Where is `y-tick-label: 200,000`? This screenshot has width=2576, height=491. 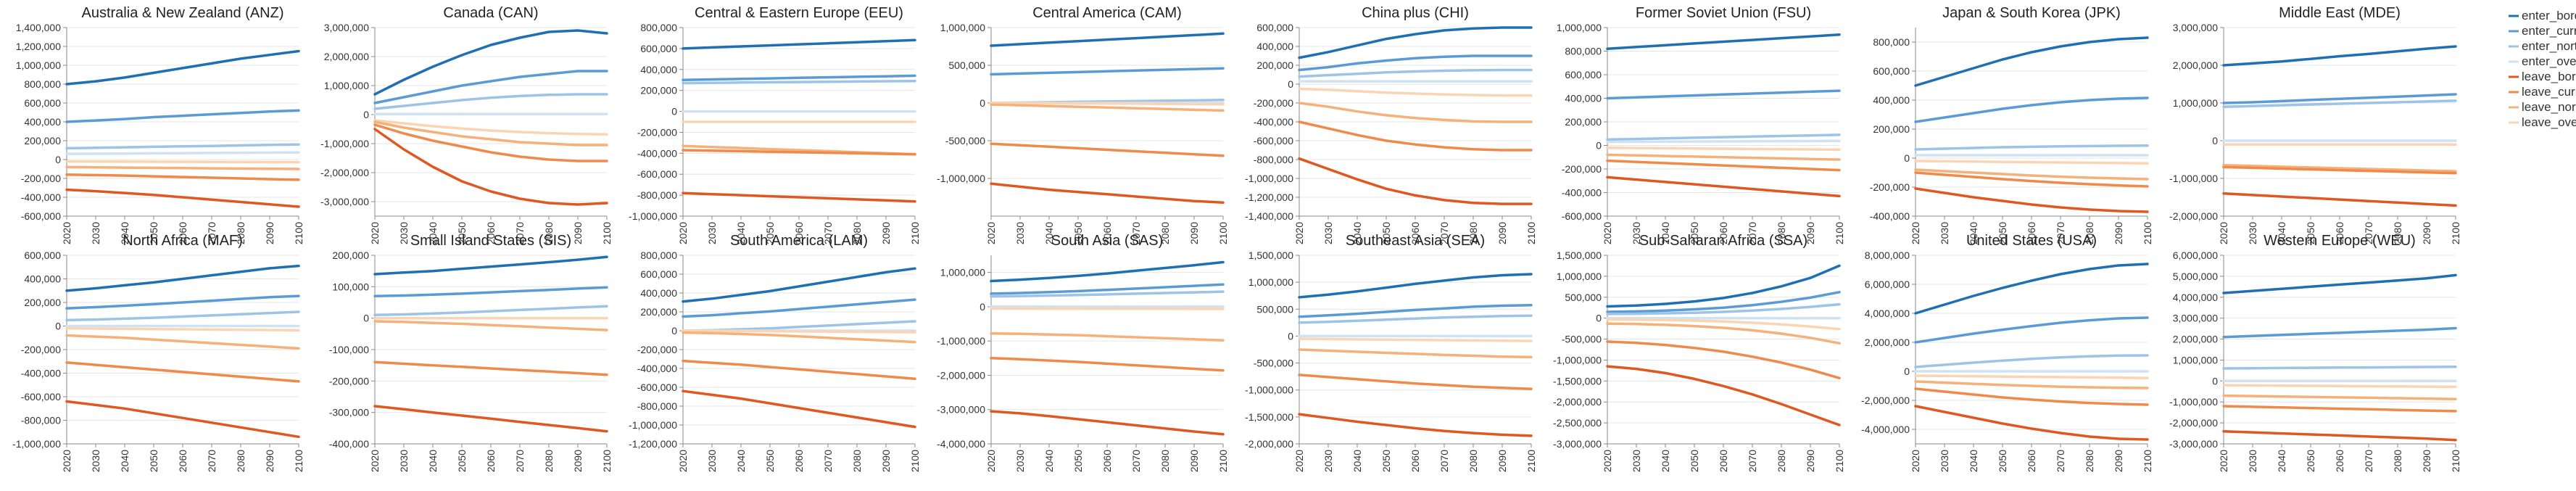 y-tick-label: 200,000 is located at coordinates (1275, 65).